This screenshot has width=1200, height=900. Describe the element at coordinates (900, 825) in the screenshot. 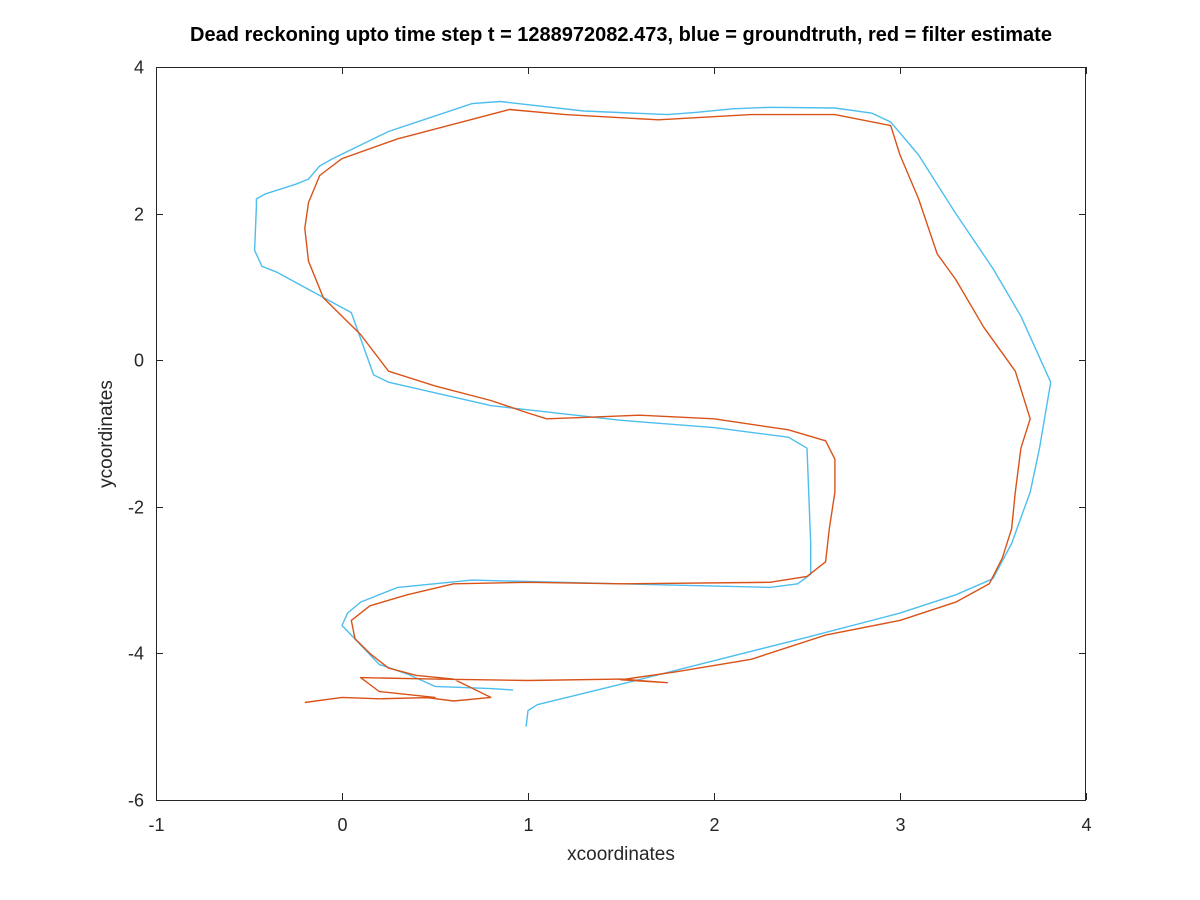

I see `x-tick-label: 3` at that location.